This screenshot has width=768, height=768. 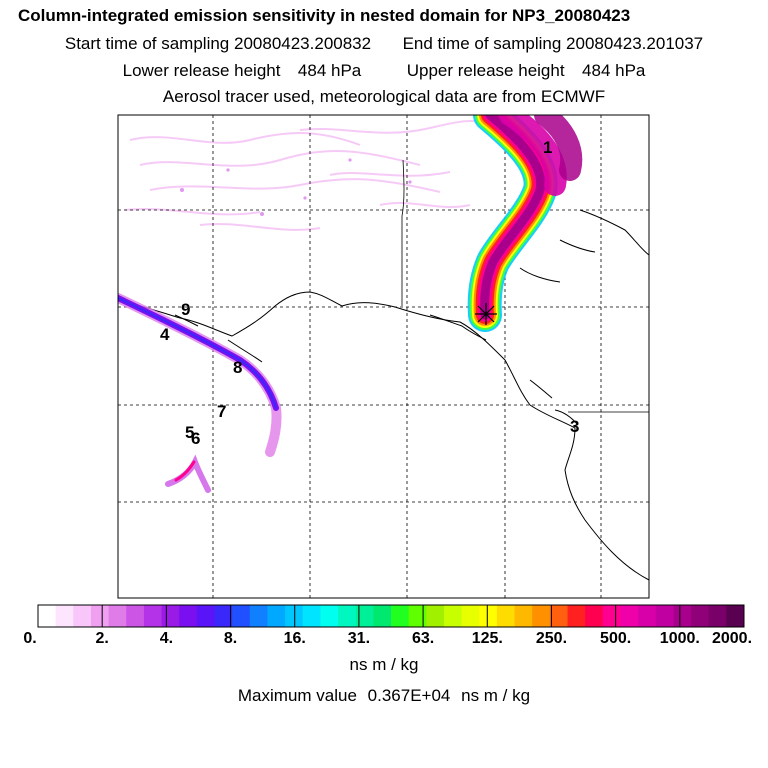 I want to click on map-label: 7, so click(x=221, y=411).